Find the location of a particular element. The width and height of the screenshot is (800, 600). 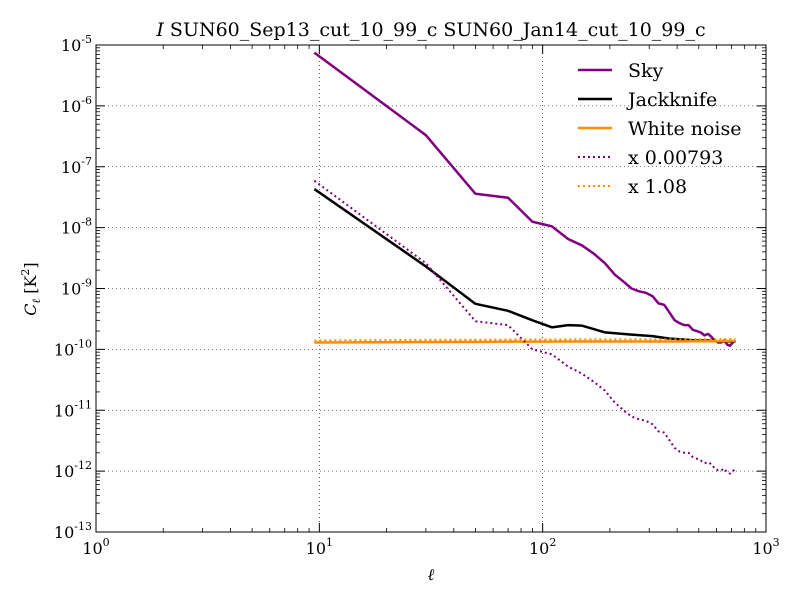

y-tick-label-exp: -8 is located at coordinates (86, 222).